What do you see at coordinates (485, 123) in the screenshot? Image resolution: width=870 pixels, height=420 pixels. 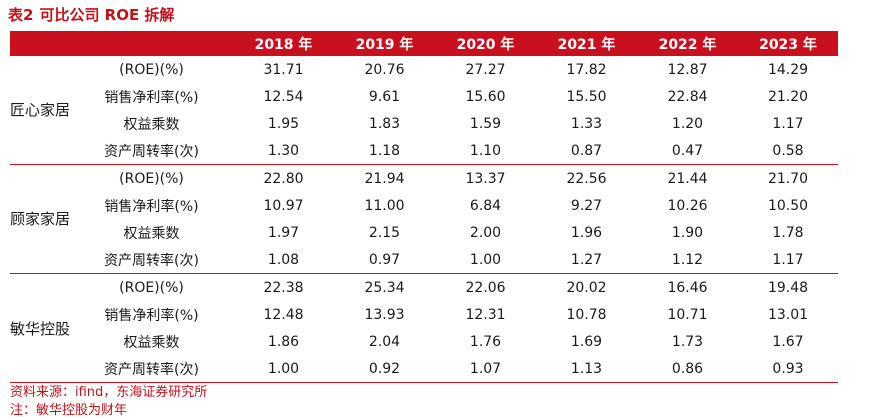 I see `value-cell: 1.59` at bounding box center [485, 123].